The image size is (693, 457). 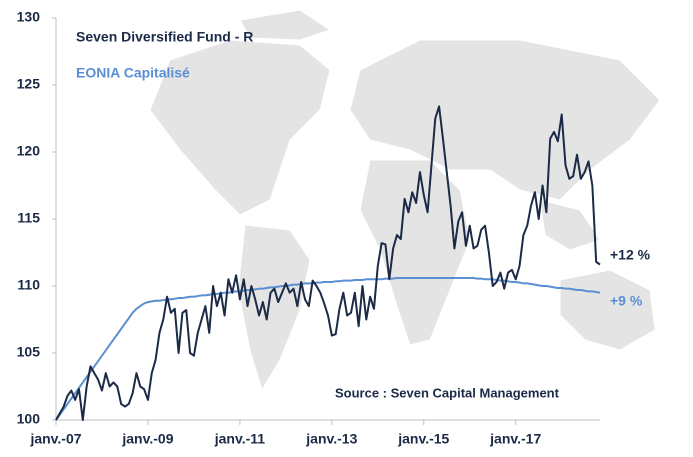 I want to click on end-label: +12 %, so click(x=630, y=255).